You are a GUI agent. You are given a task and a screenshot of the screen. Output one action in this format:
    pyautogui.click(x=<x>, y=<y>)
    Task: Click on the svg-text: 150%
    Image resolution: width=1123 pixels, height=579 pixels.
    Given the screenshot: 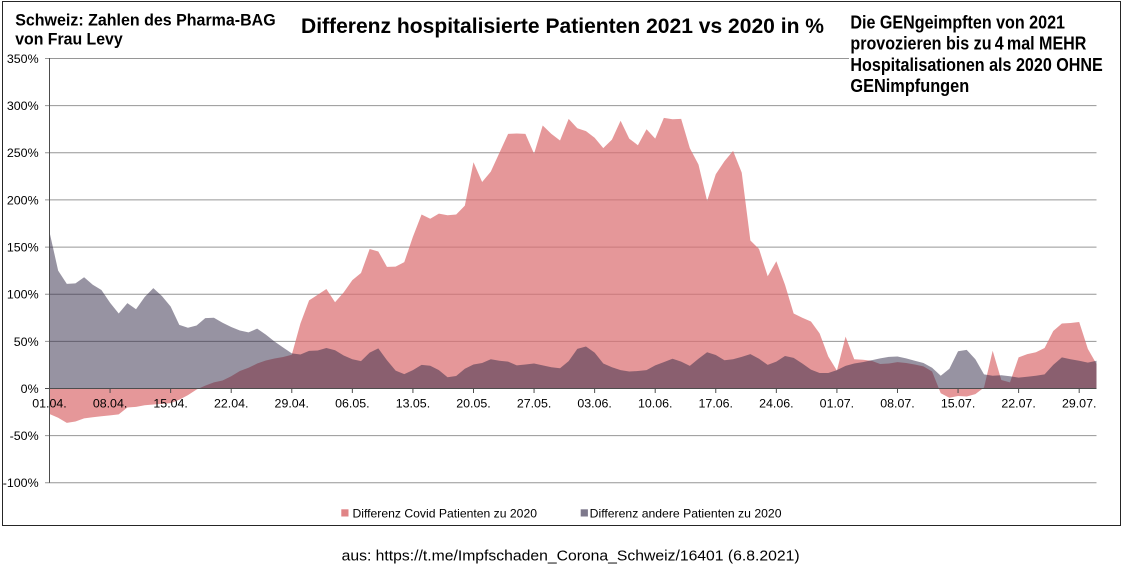 What is the action you would take?
    pyautogui.click(x=23, y=247)
    